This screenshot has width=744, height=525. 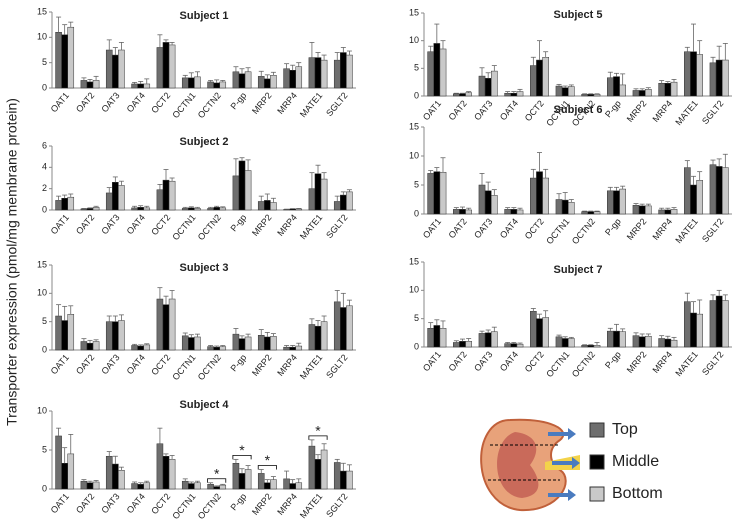 What do you see at coordinates (530, 465) in the screenshot?
I see `kidney-illustration` at bounding box center [530, 465].